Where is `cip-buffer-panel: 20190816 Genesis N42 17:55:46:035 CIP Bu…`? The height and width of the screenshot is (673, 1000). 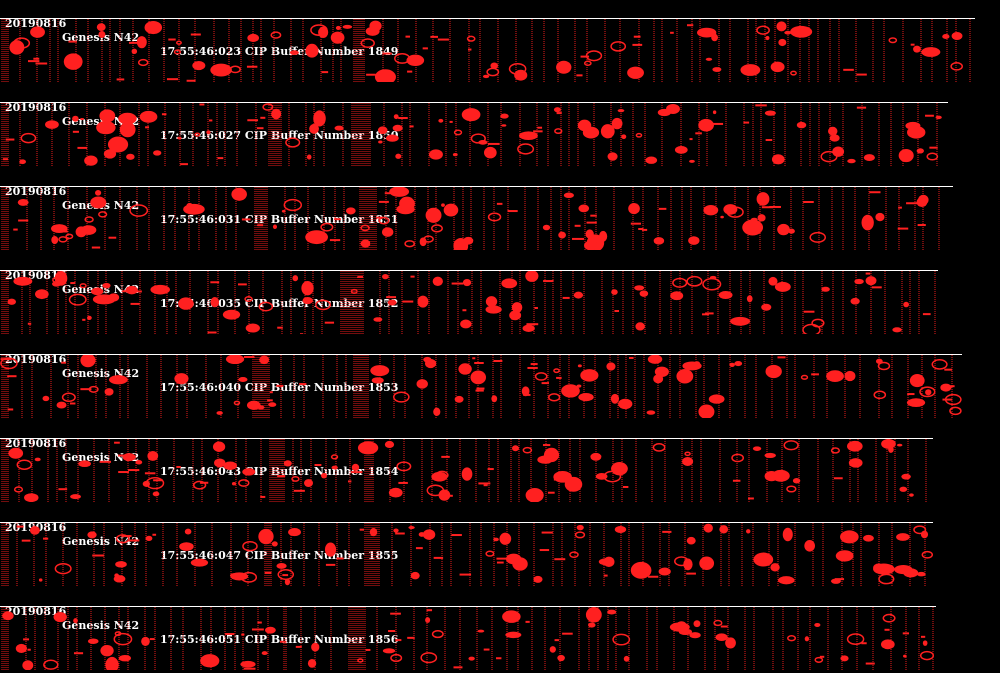 cip-buffer-panel: 20190816 Genesis N42 17:55:46:035 CIP Bu… is located at coordinates (500, 294).